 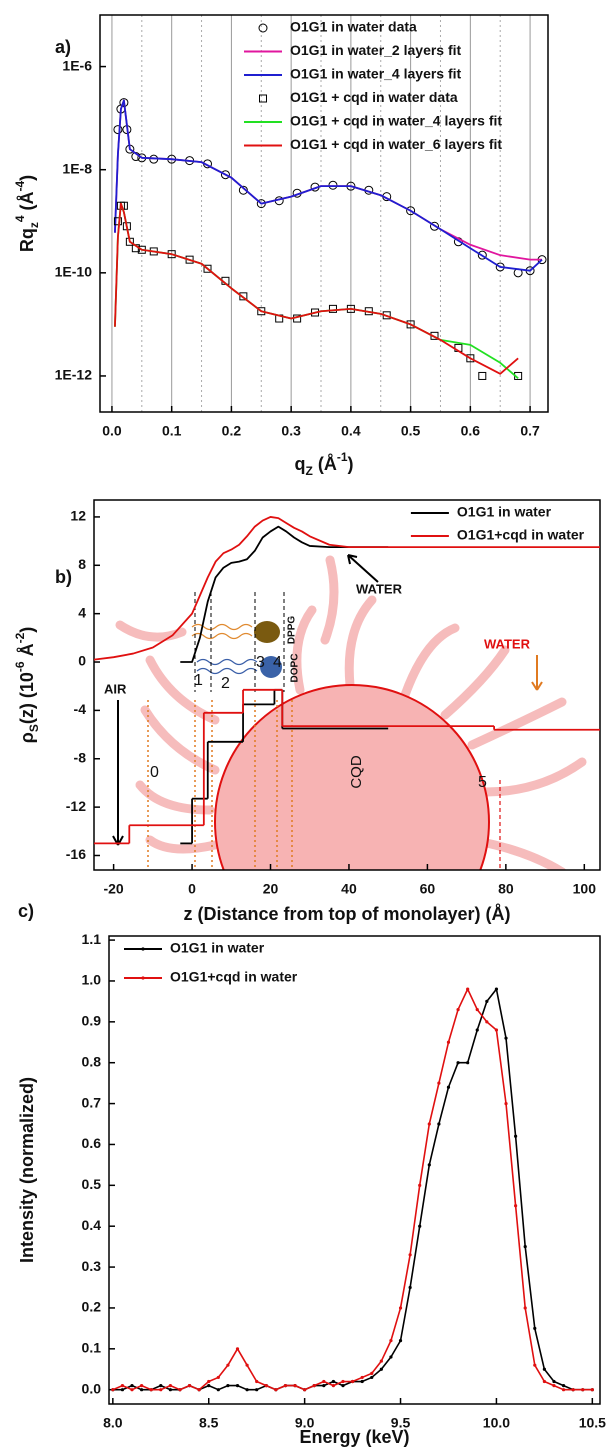 What do you see at coordinates (225, 683) in the screenshot?
I see `annotation: 2` at bounding box center [225, 683].